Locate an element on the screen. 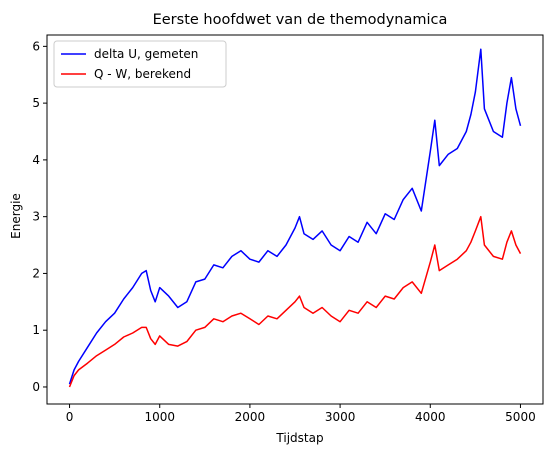 Image resolution: width=554 pixels, height=455 pixels. y-tick-label: 2 is located at coordinates (36, 273).